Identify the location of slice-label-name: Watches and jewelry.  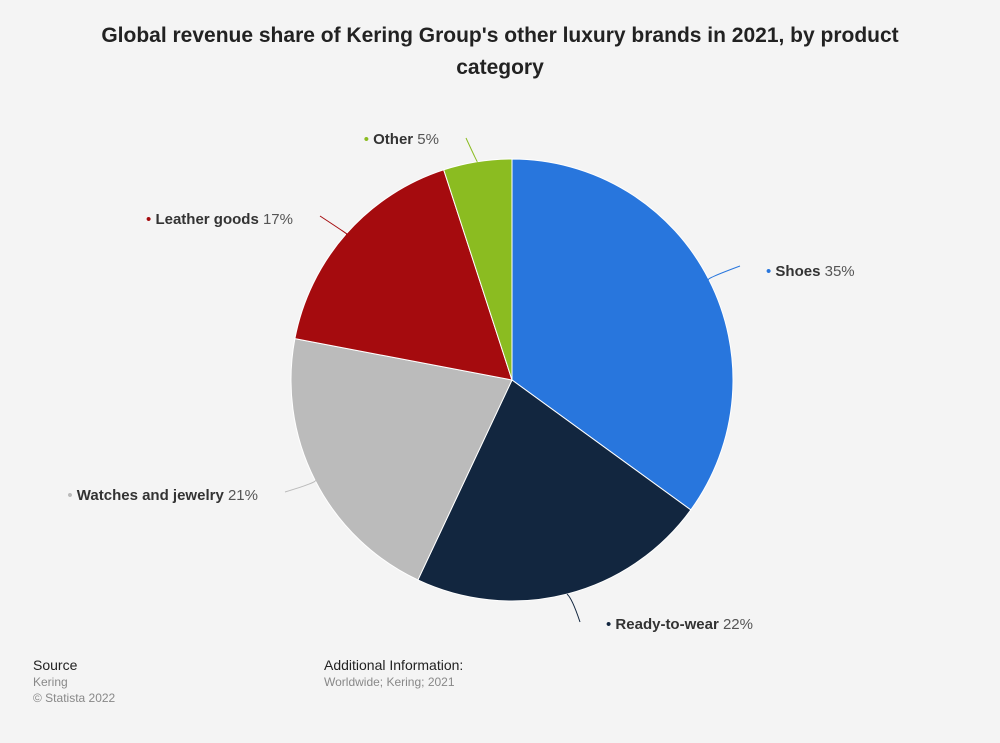
(151, 495).